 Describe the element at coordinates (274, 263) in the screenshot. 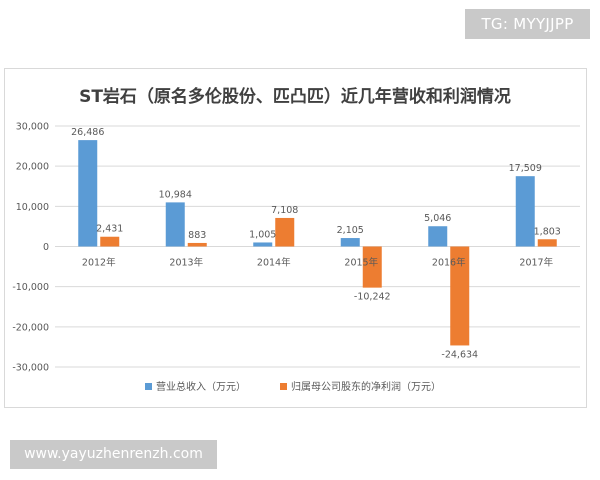

I see `x-tick-label: 2014年` at that location.